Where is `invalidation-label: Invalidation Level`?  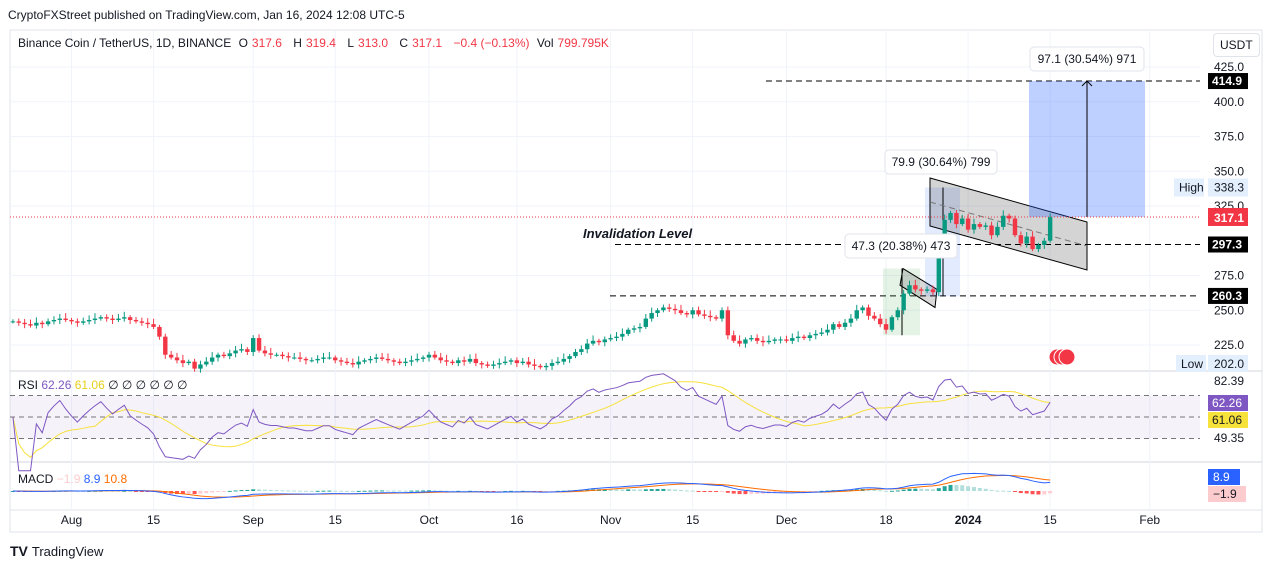
invalidation-label: Invalidation Level is located at coordinates (637, 233).